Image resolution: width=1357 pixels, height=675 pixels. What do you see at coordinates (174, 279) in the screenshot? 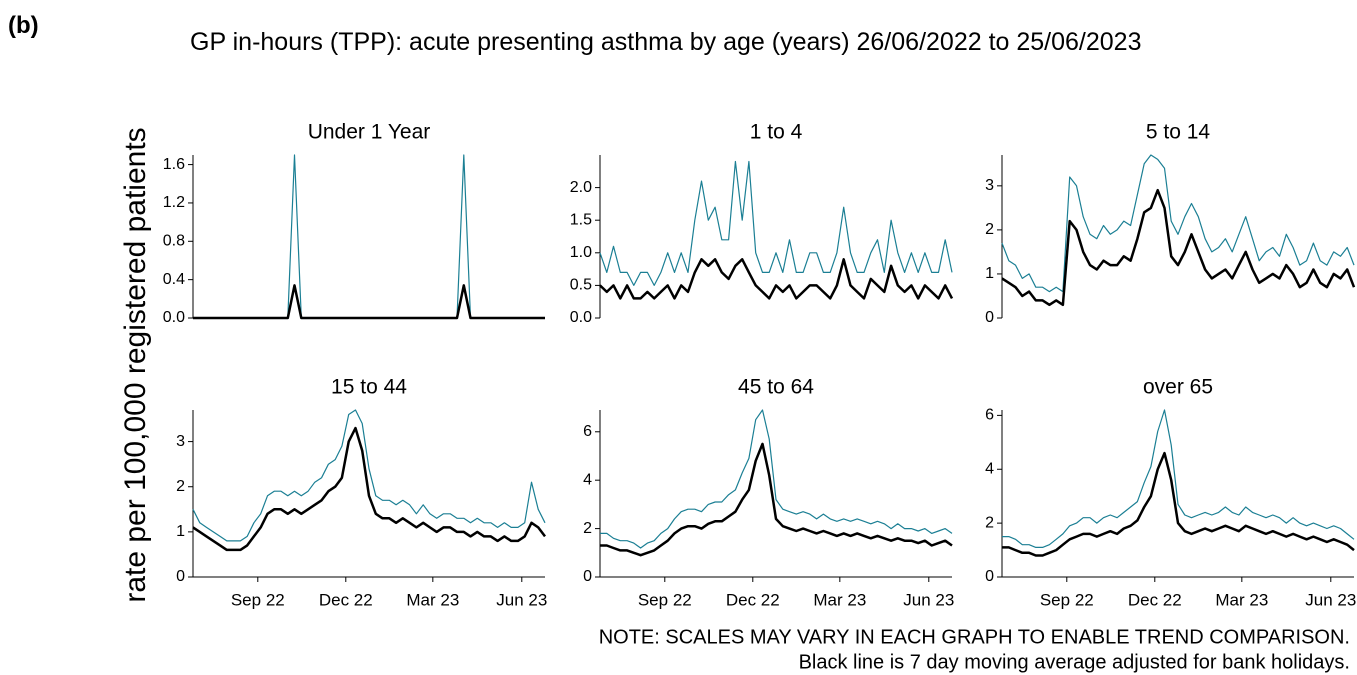
I see `y-tick-label: 0.4` at bounding box center [174, 279].